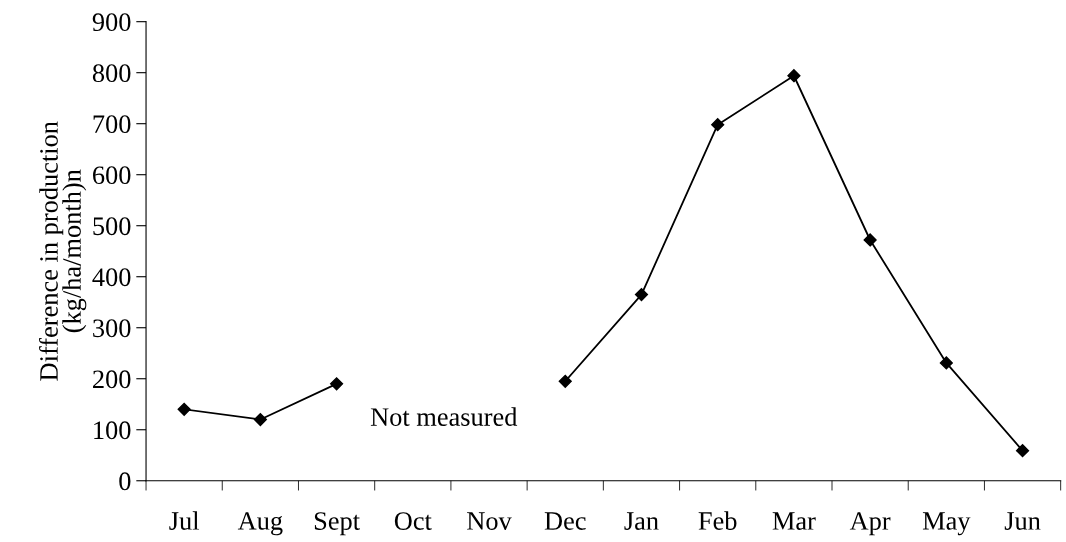 Image resolution: width=1066 pixels, height=542 pixels. Describe the element at coordinates (413, 521) in the screenshot. I see `x-tick-label: Oct` at that location.